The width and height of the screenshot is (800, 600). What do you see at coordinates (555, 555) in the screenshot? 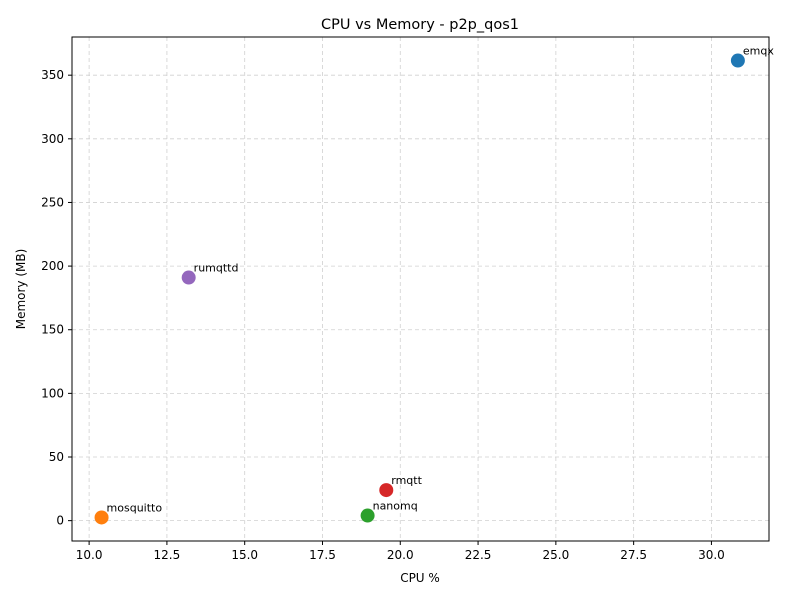
I see `x-tick-label: 25.0` at bounding box center [555, 555].